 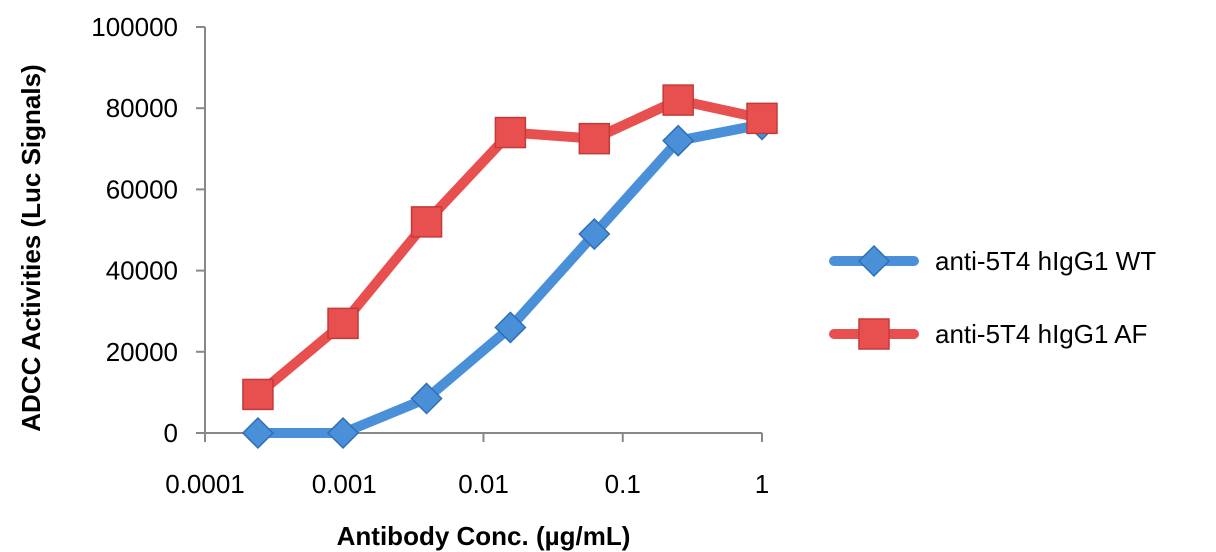 I want to click on y-tick-label: 60000, so click(x=142, y=189).